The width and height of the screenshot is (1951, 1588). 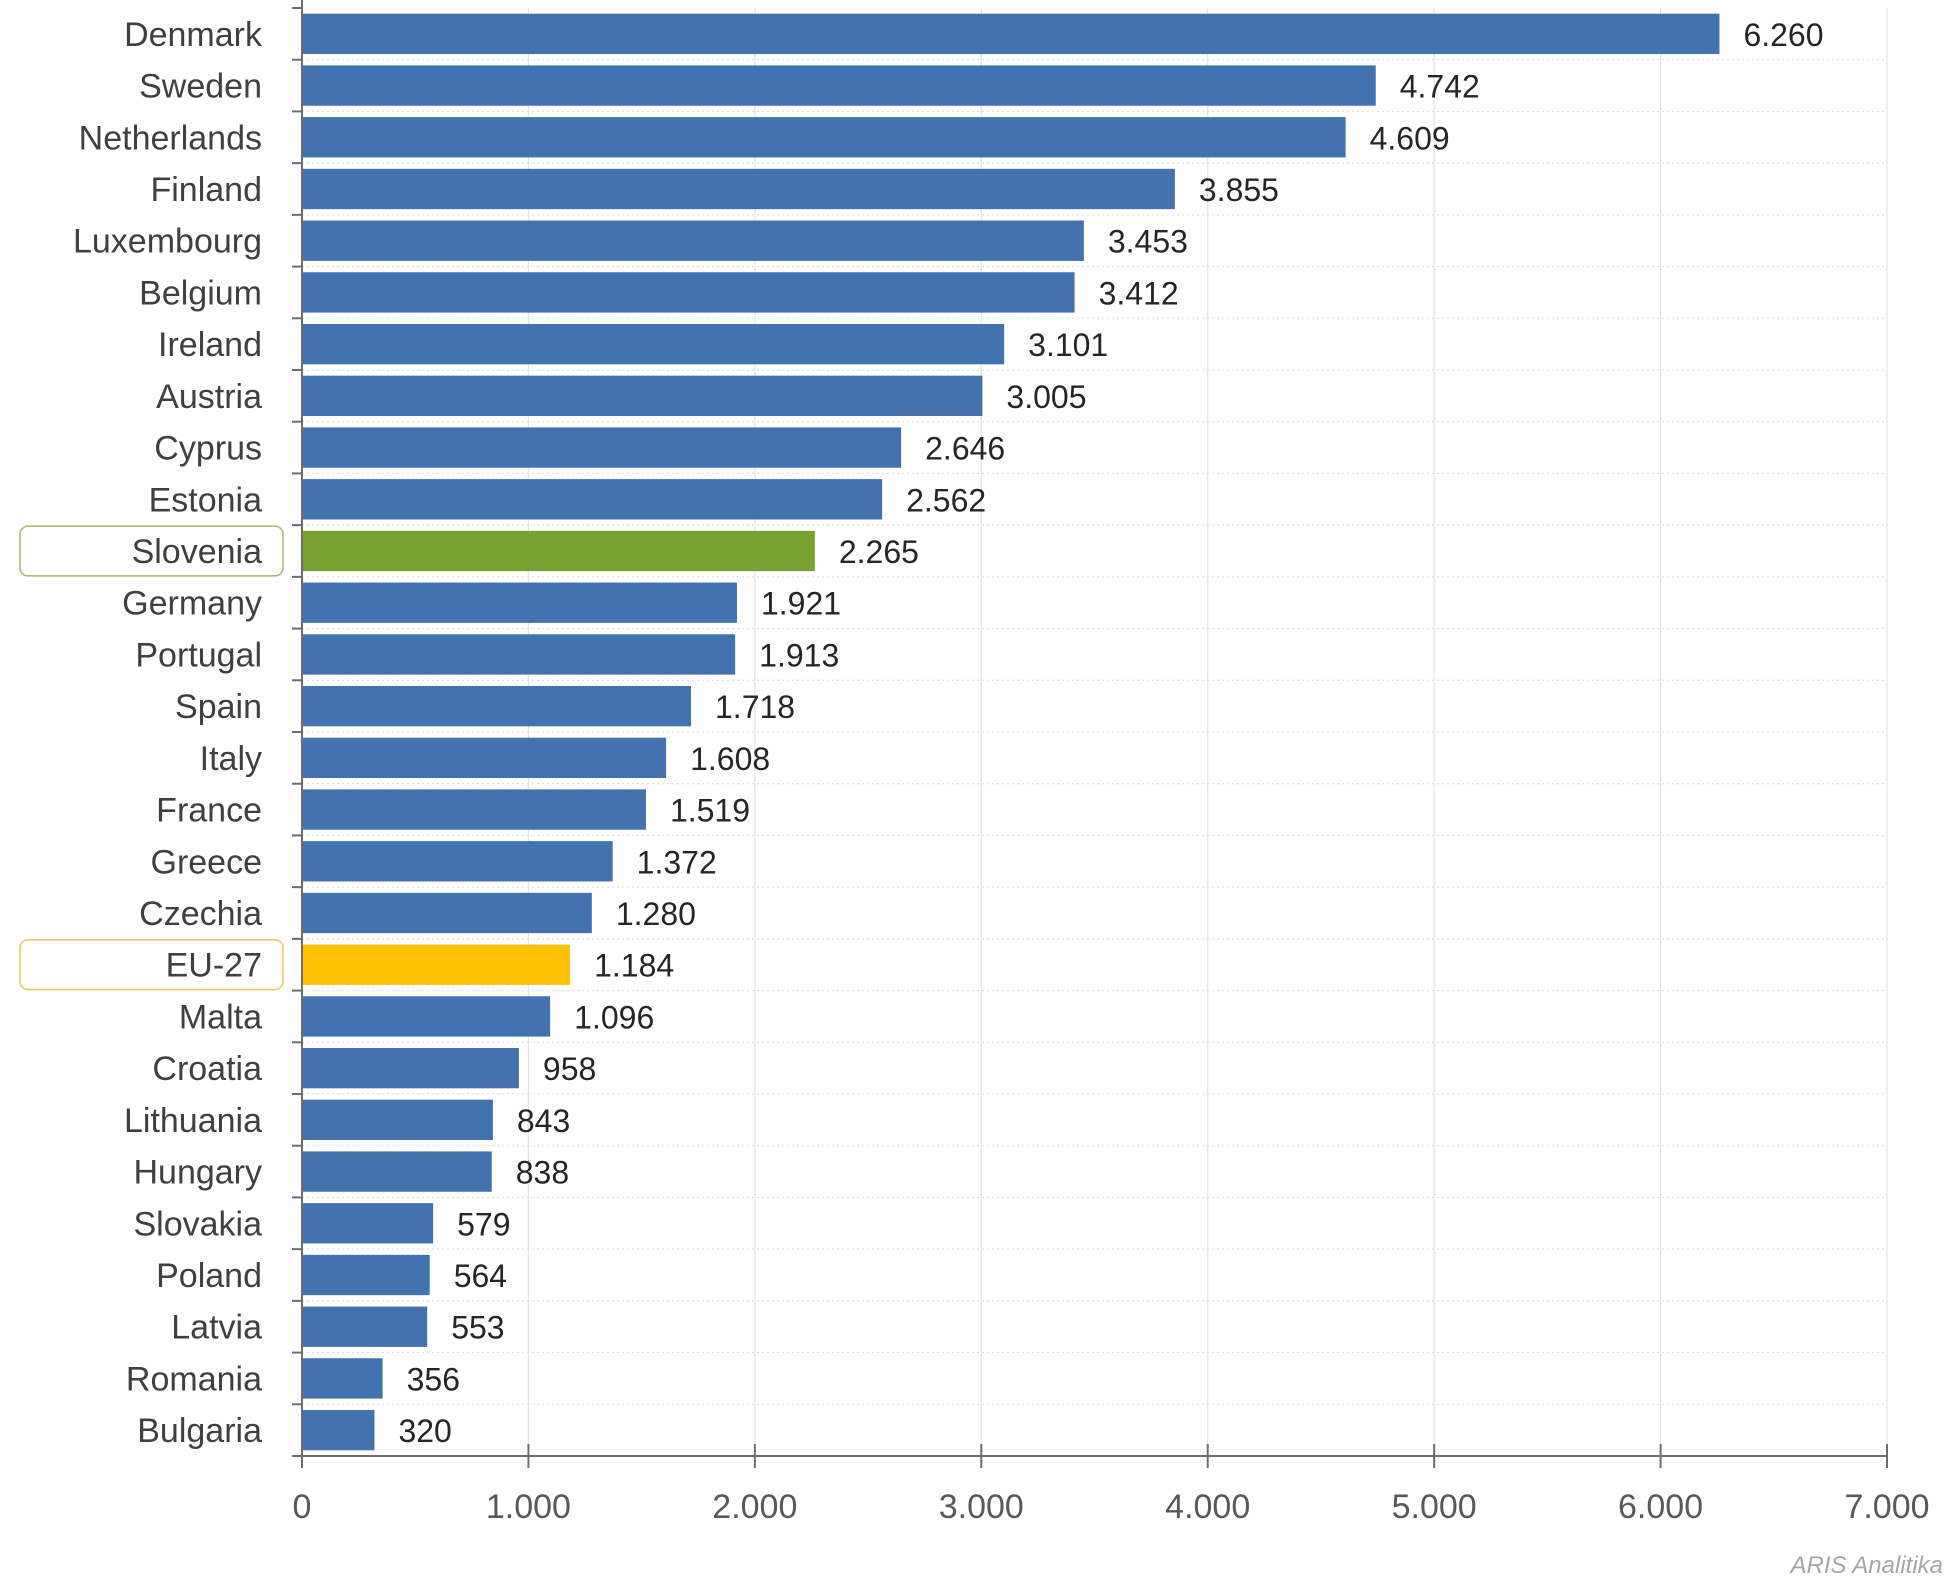 What do you see at coordinates (192, 604) in the screenshot?
I see `category-label: Germany` at bounding box center [192, 604].